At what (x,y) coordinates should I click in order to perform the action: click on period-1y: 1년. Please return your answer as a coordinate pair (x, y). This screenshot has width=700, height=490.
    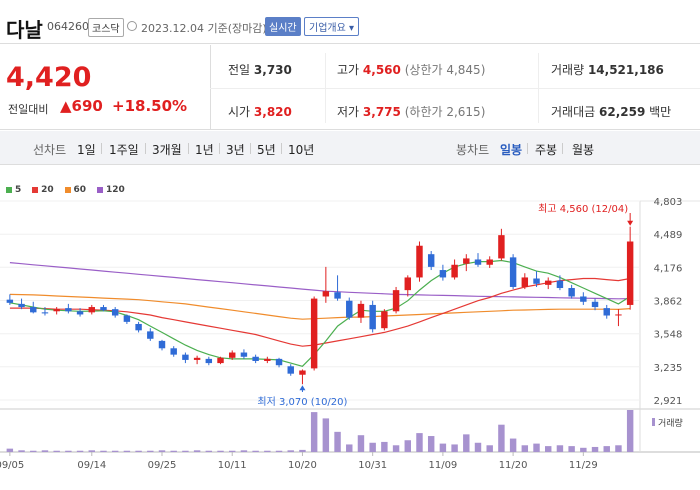
    Looking at the image, I should click on (204, 150).